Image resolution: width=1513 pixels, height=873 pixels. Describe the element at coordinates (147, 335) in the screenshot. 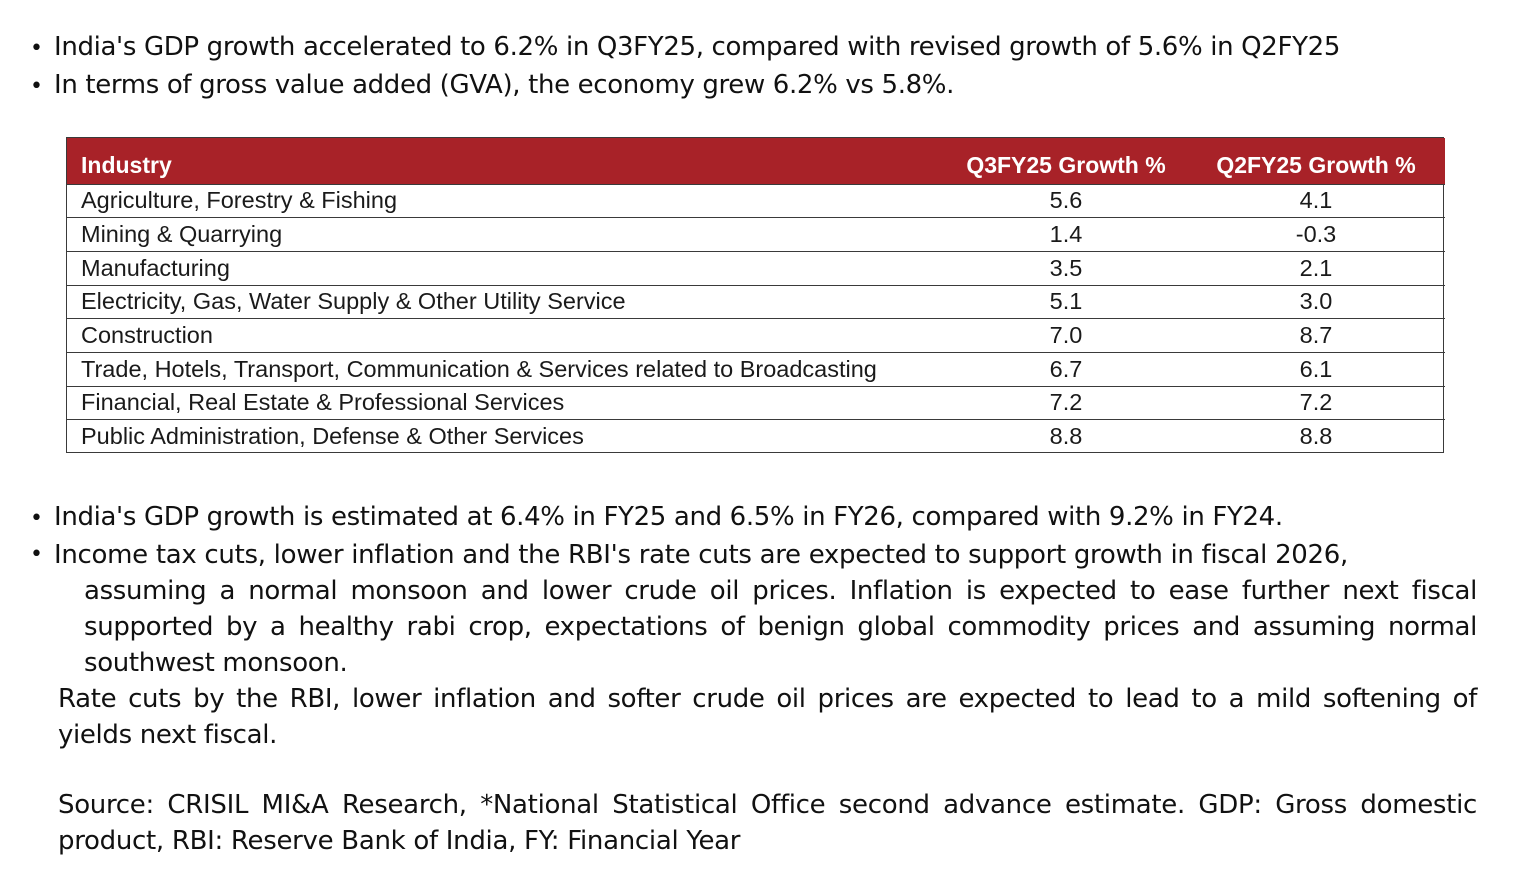

I see `cell-industry: Construction` at that location.